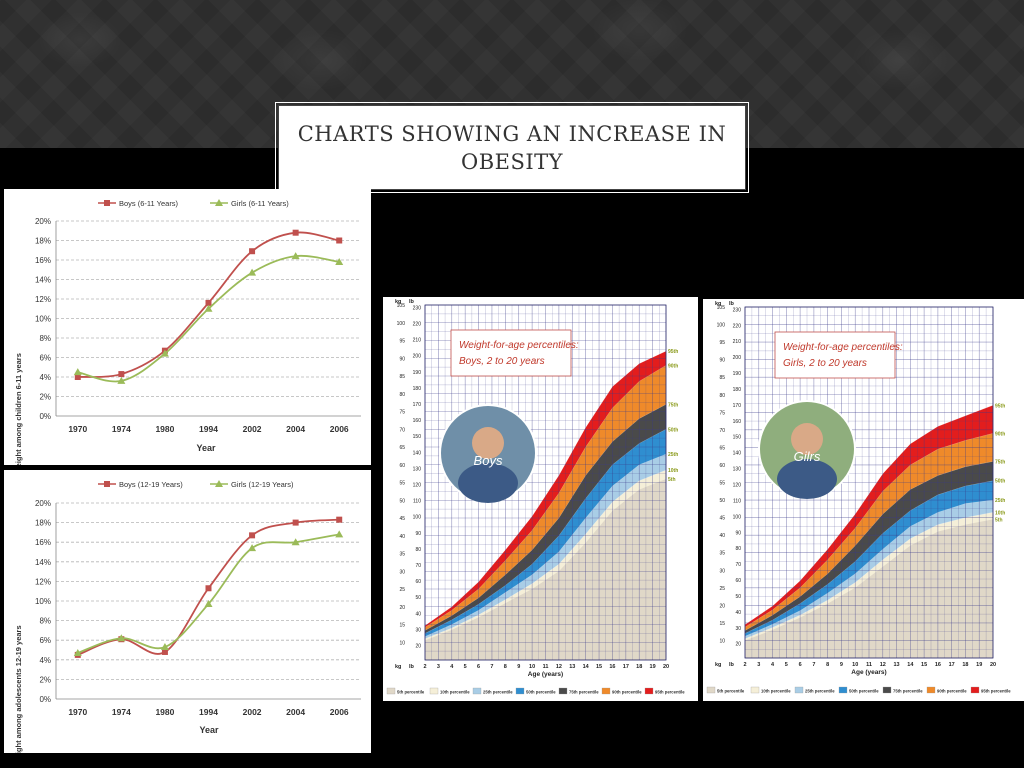  What do you see at coordinates (478, 667) in the screenshot?
I see `x-tick-label: 6` at bounding box center [478, 667].